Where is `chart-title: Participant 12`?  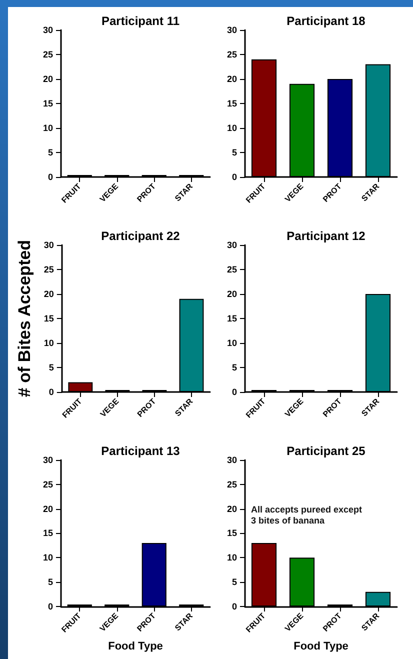 chart-title: Participant 12 is located at coordinates (326, 236).